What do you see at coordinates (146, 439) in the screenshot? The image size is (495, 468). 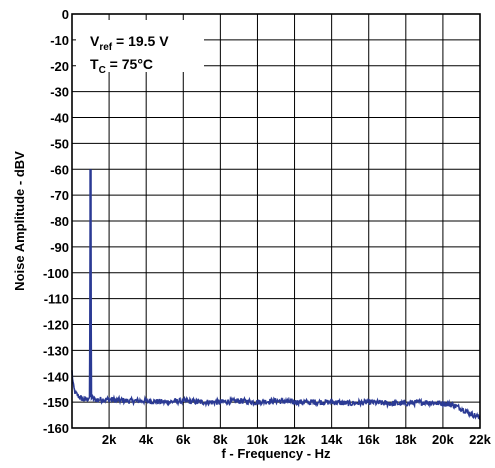 I see `x-tick-label: 4k` at bounding box center [146, 439].